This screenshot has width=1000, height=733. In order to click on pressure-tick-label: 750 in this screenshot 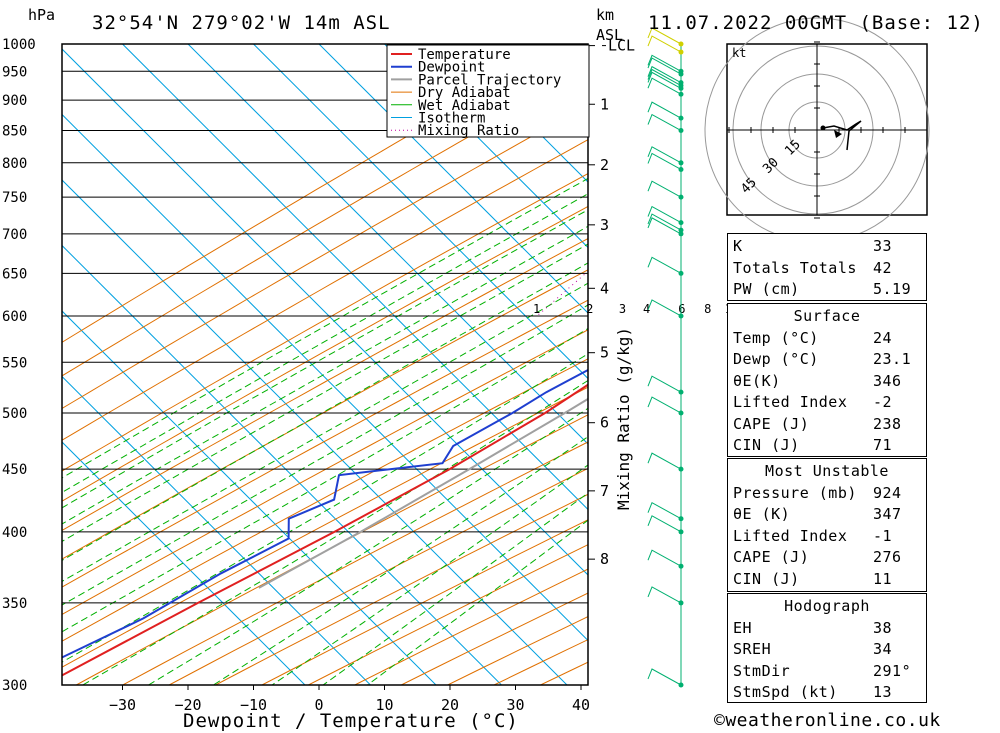, I will do `click(14, 198)`.